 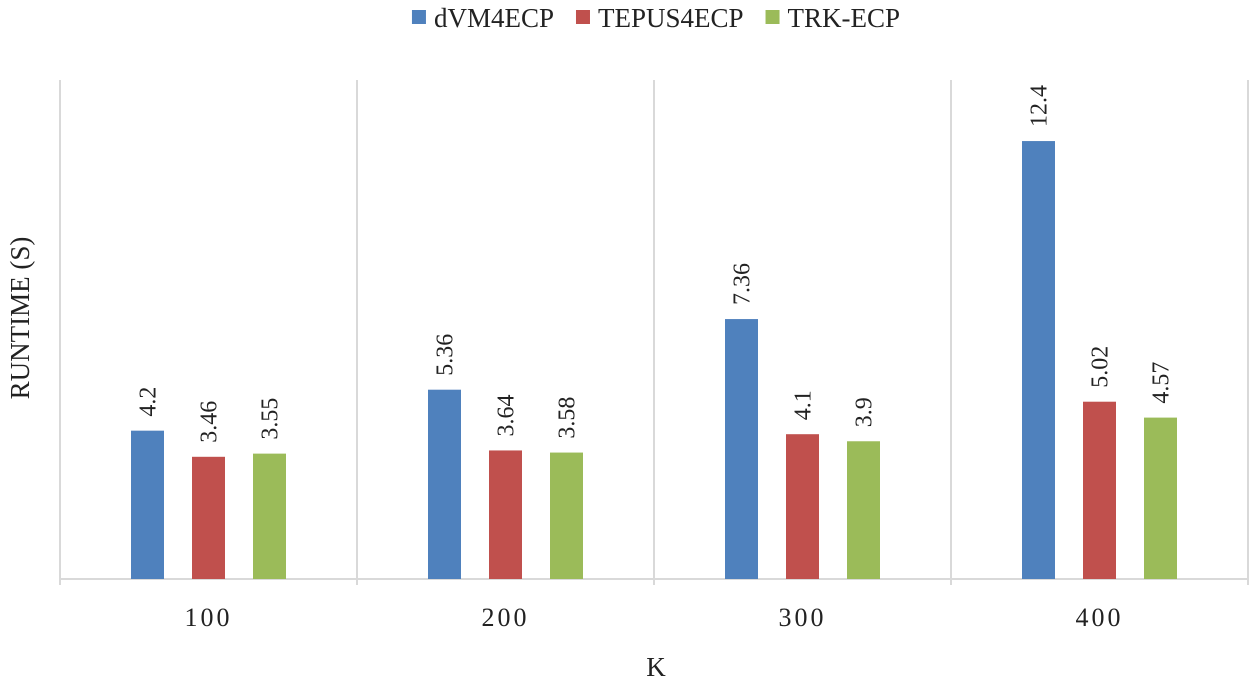 What do you see at coordinates (844, 18) in the screenshot?
I see `legend-label: TRK-ECP` at bounding box center [844, 18].